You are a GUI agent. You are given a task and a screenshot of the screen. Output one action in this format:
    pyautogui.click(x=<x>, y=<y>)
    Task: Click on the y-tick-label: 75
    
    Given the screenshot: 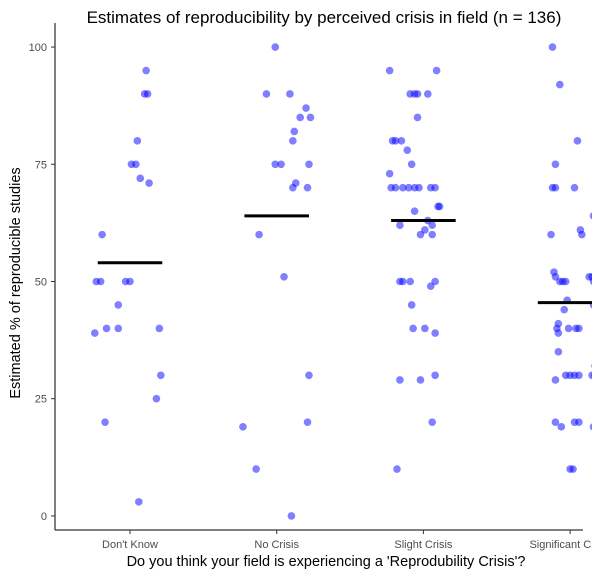 What is the action you would take?
    pyautogui.click(x=41, y=165)
    